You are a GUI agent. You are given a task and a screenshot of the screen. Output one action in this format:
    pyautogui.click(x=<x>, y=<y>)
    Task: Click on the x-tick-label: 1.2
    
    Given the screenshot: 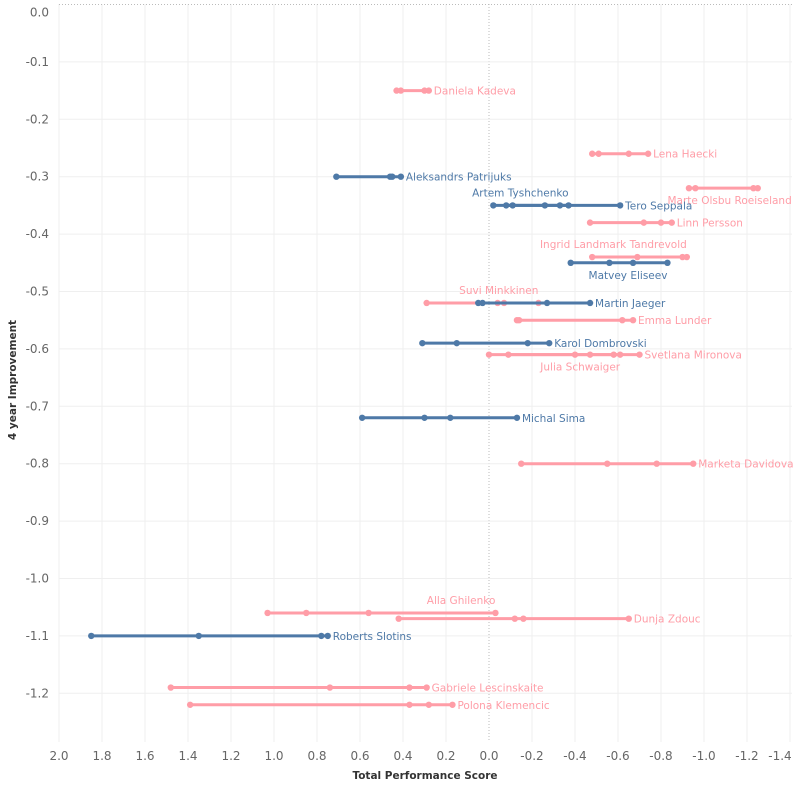 What is the action you would take?
    pyautogui.click(x=230, y=756)
    